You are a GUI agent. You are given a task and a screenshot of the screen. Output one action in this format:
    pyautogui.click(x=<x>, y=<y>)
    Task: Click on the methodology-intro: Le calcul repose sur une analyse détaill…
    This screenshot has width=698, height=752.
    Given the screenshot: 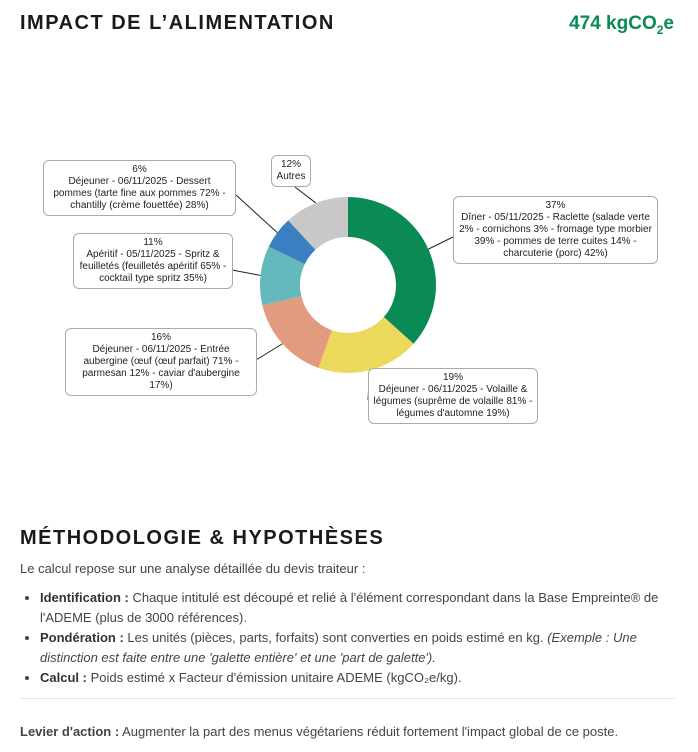 What is the action you would take?
    pyautogui.click(x=193, y=568)
    